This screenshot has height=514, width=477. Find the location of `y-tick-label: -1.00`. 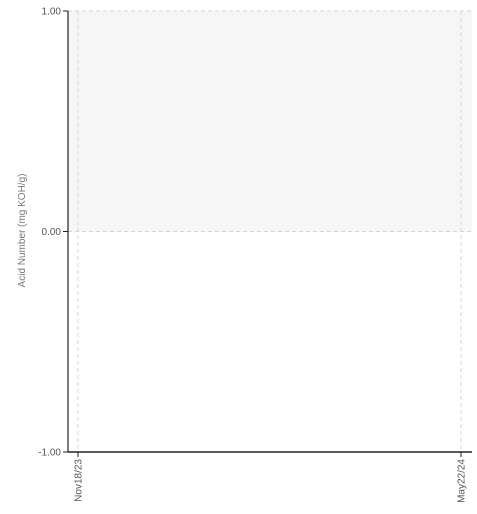

y-tick-label: -1.00 is located at coordinates (49, 453).